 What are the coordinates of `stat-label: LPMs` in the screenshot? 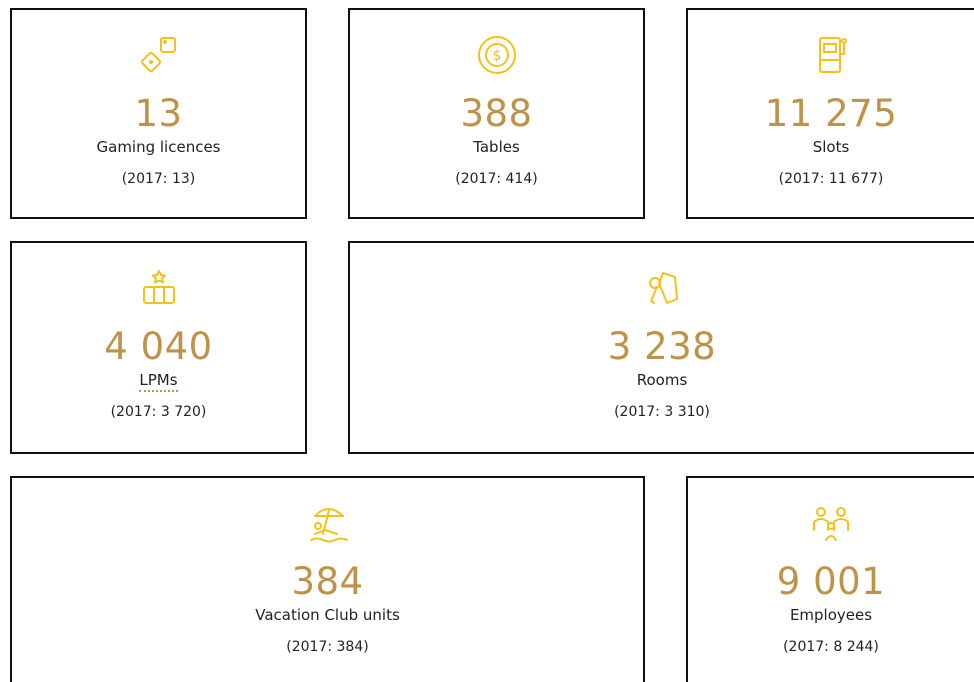 It's located at (158, 381).